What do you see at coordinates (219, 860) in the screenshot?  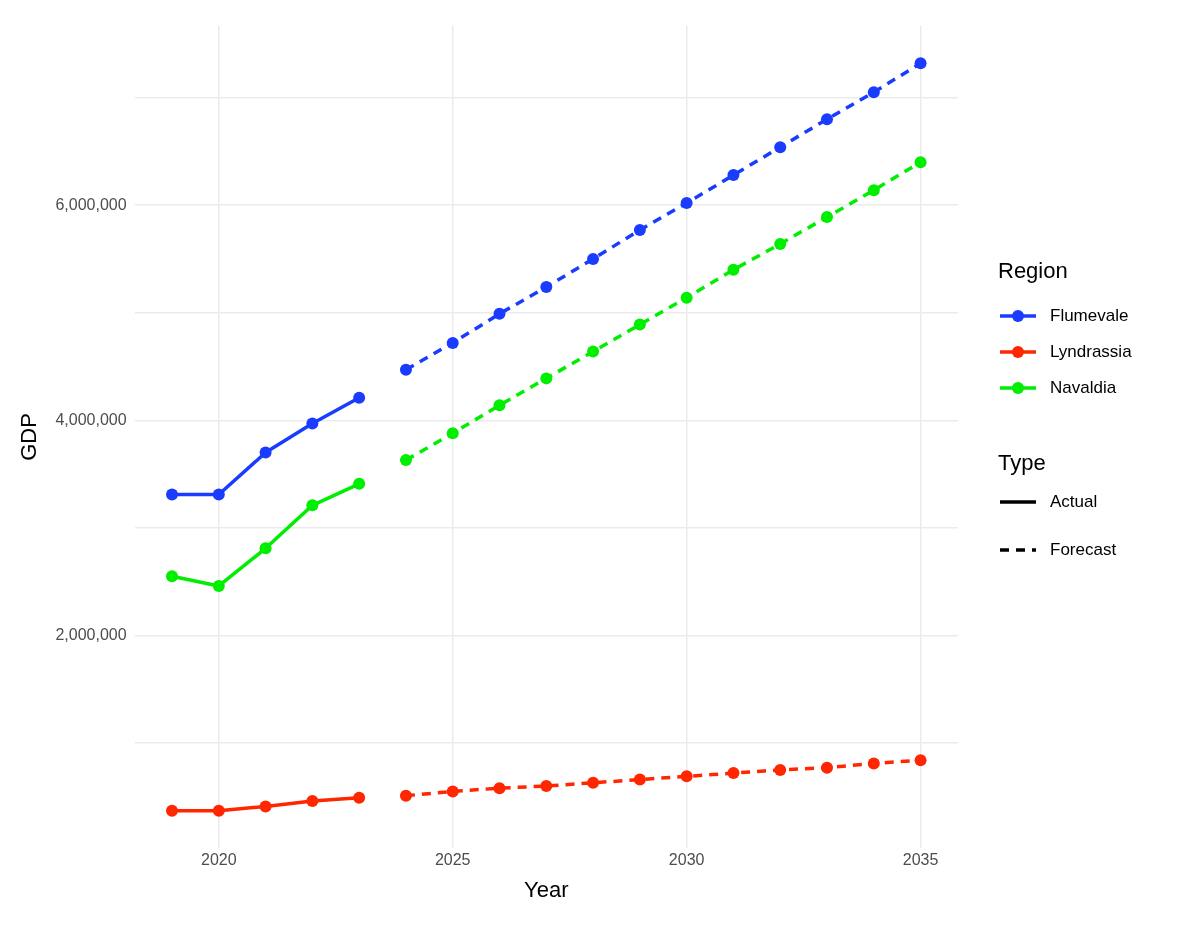 I see `x-tick-label: 2020` at bounding box center [219, 860].